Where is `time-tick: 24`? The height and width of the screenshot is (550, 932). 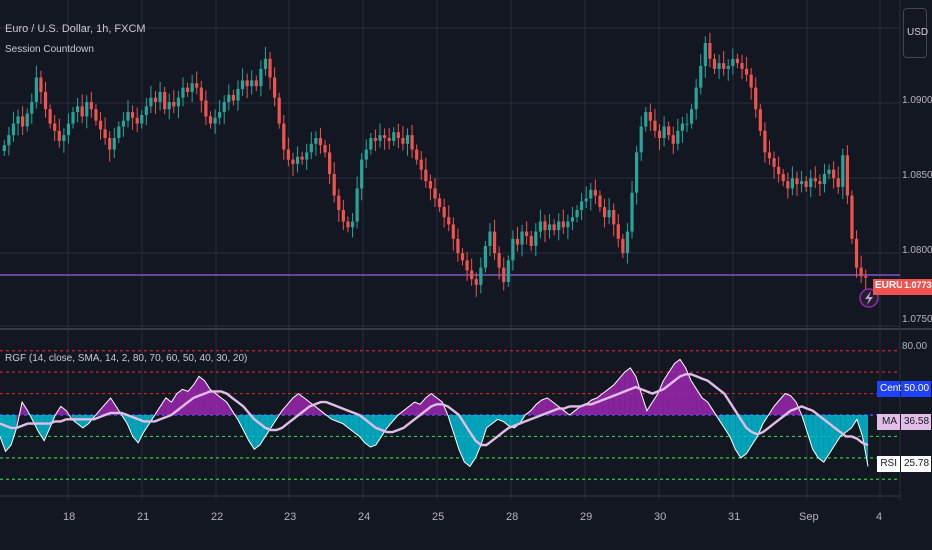
time-tick: 24 is located at coordinates (364, 517).